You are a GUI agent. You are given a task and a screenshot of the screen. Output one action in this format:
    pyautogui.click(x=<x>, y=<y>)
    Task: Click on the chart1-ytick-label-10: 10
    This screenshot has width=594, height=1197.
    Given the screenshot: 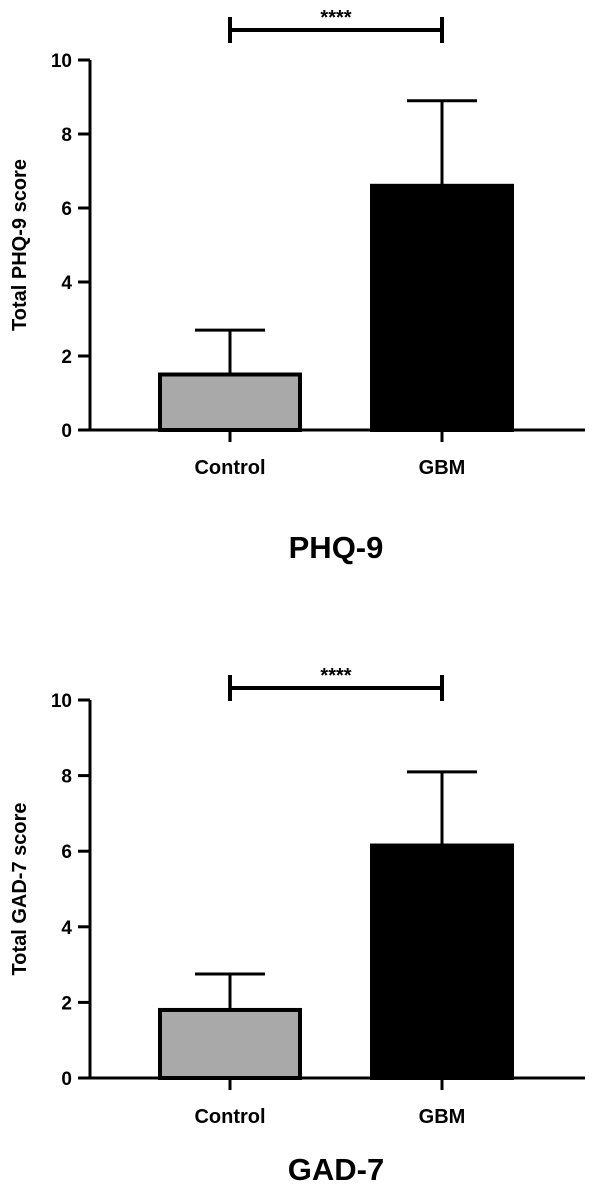 What is the action you would take?
    pyautogui.click(x=61, y=701)
    